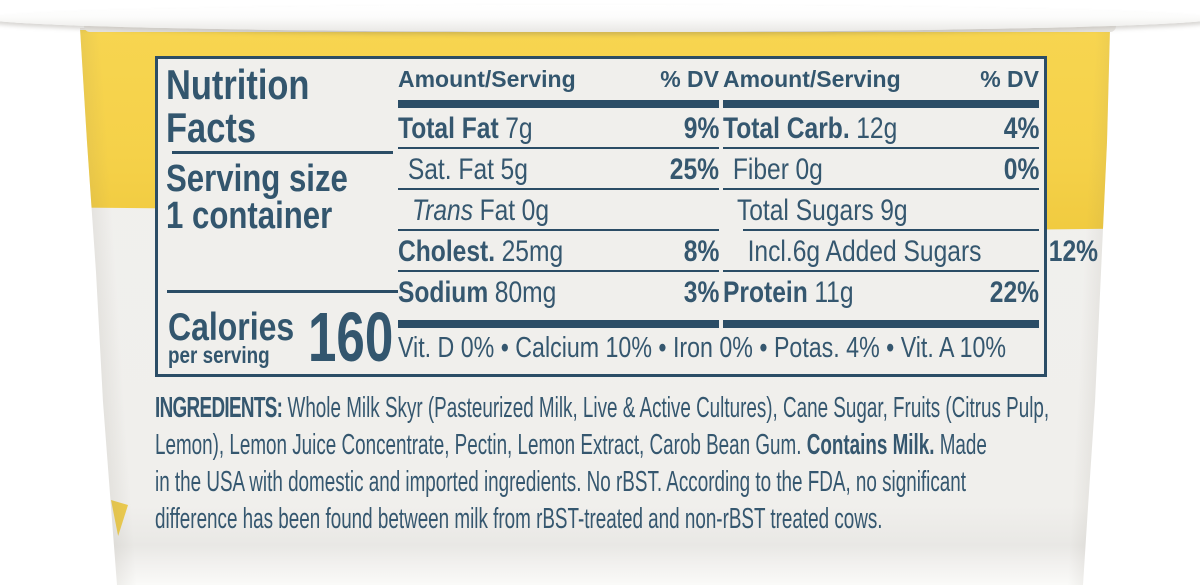  Describe the element at coordinates (1074, 251) in the screenshot. I see `nutrient-dv: 12%` at that location.